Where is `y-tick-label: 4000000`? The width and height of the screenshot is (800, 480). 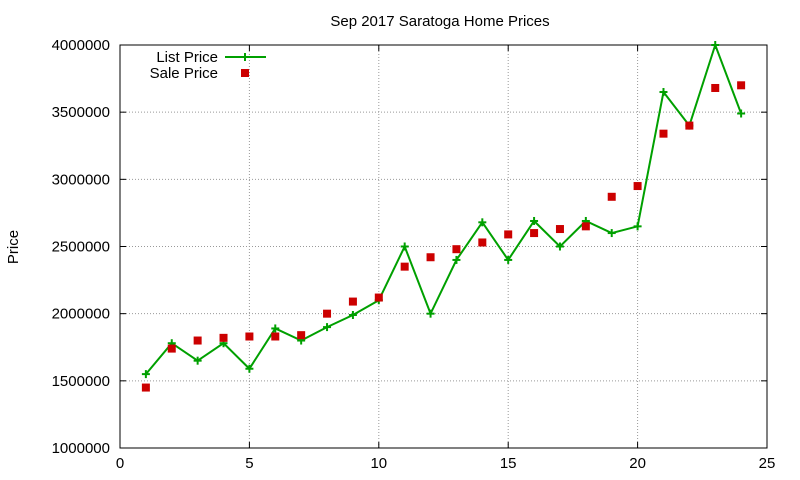
y-tick-label: 4000000 is located at coordinates (81, 45).